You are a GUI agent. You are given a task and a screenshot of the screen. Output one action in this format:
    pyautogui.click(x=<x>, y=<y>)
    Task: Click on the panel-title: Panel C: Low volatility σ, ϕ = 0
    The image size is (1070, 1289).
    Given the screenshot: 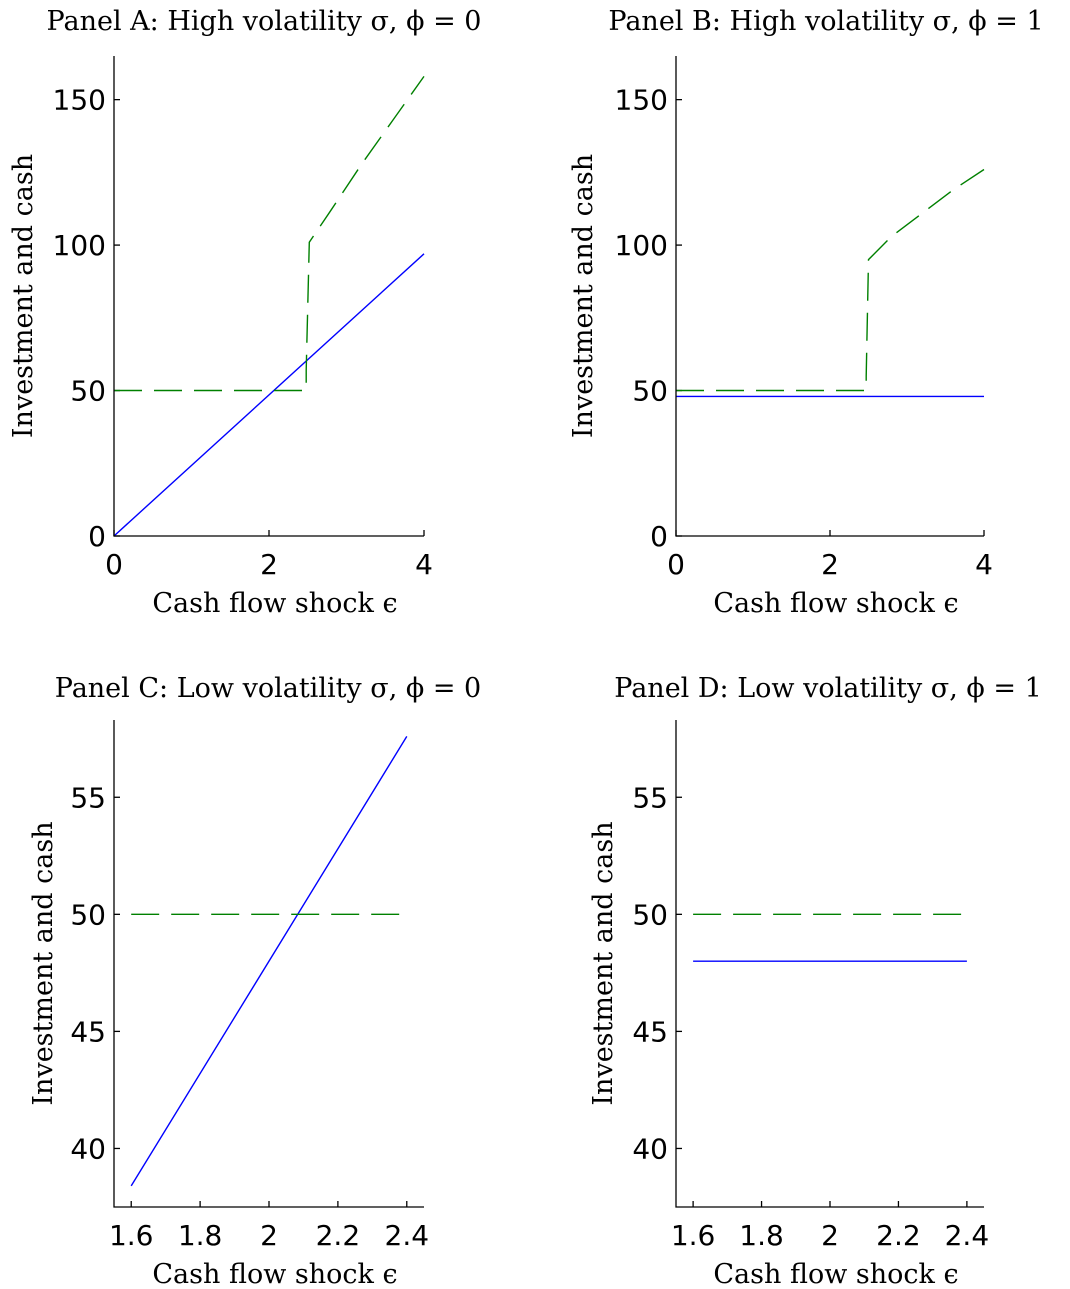 What is the action you would take?
    pyautogui.click(x=268, y=688)
    